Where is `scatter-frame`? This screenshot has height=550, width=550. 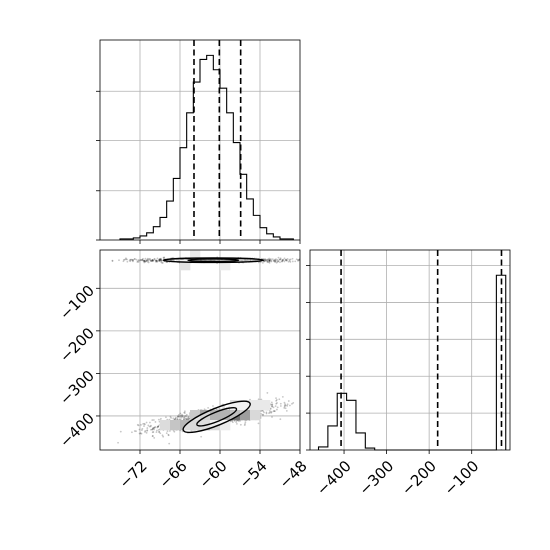
scatter-frame is located at coordinates (200, 350).